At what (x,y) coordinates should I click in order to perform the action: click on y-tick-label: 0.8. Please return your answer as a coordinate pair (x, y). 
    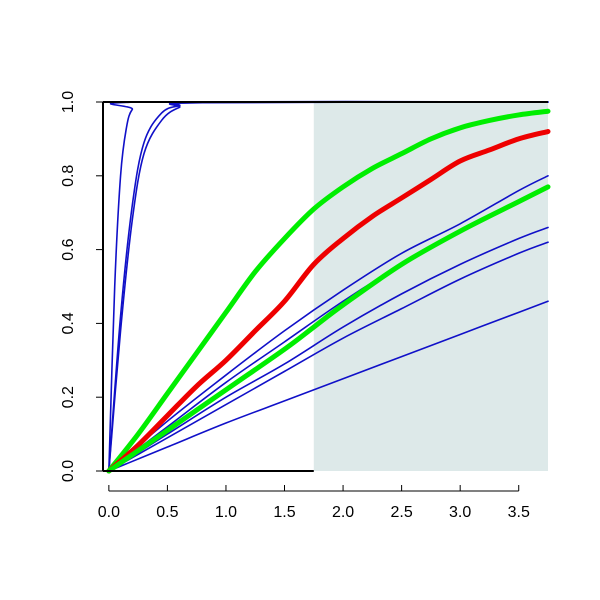
    Looking at the image, I should click on (68, 176).